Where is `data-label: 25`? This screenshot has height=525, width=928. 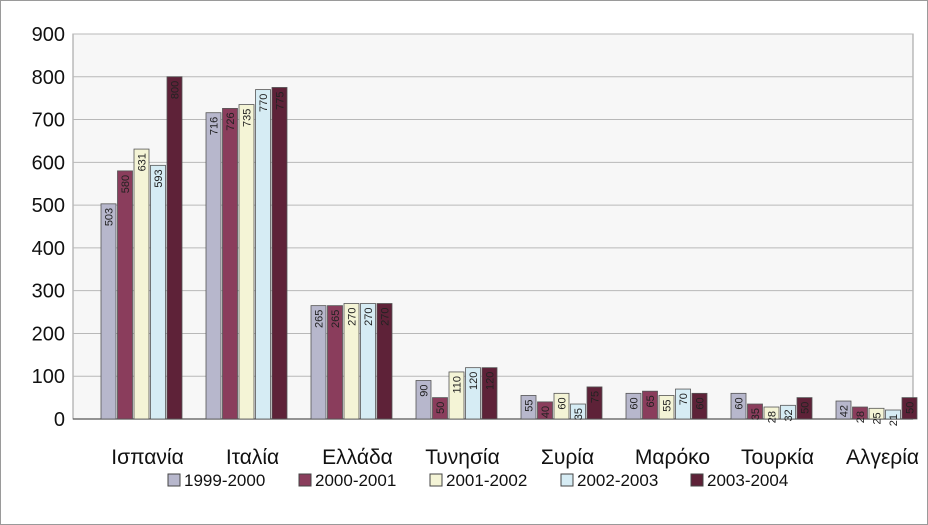
data-label: 25 is located at coordinates (878, 418).